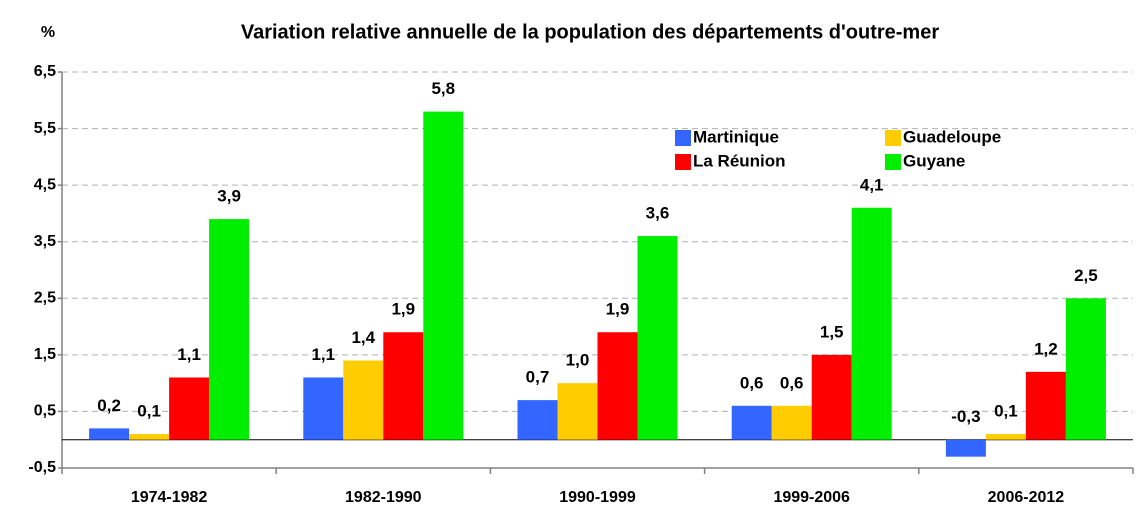 This screenshot has height=512, width=1142. I want to click on legend-label: Guyane, so click(934, 160).